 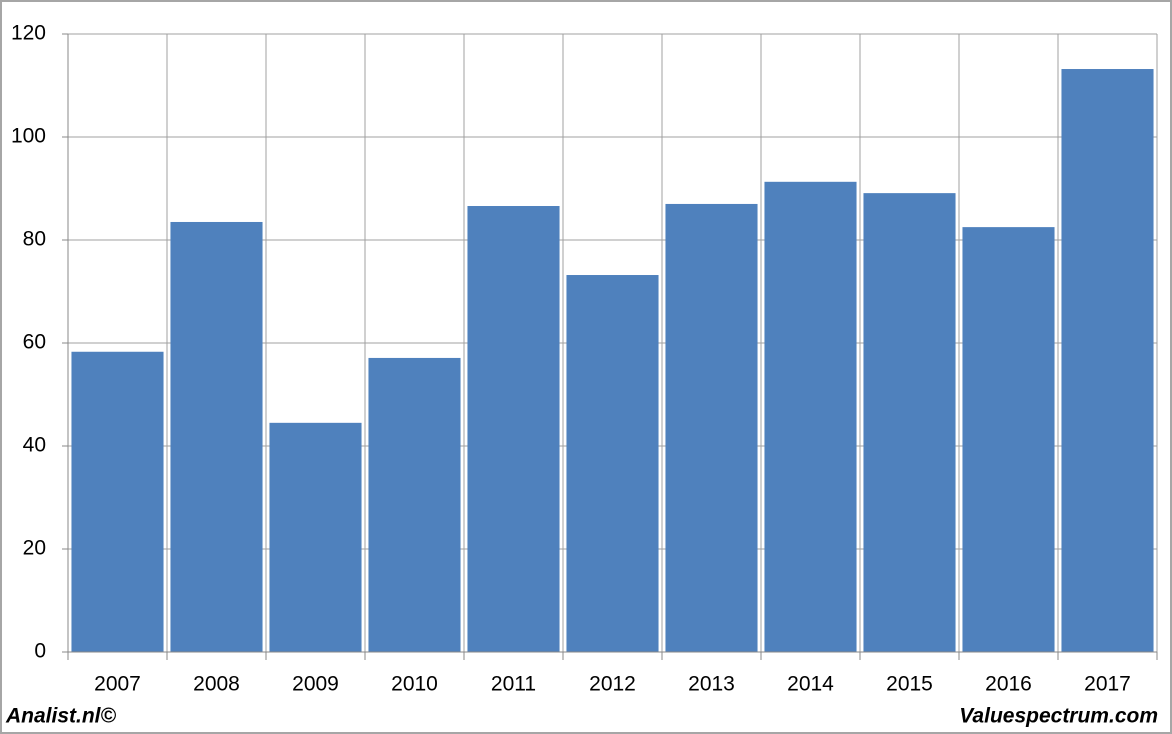 I want to click on x-tick-label: 2009, so click(x=315, y=684).